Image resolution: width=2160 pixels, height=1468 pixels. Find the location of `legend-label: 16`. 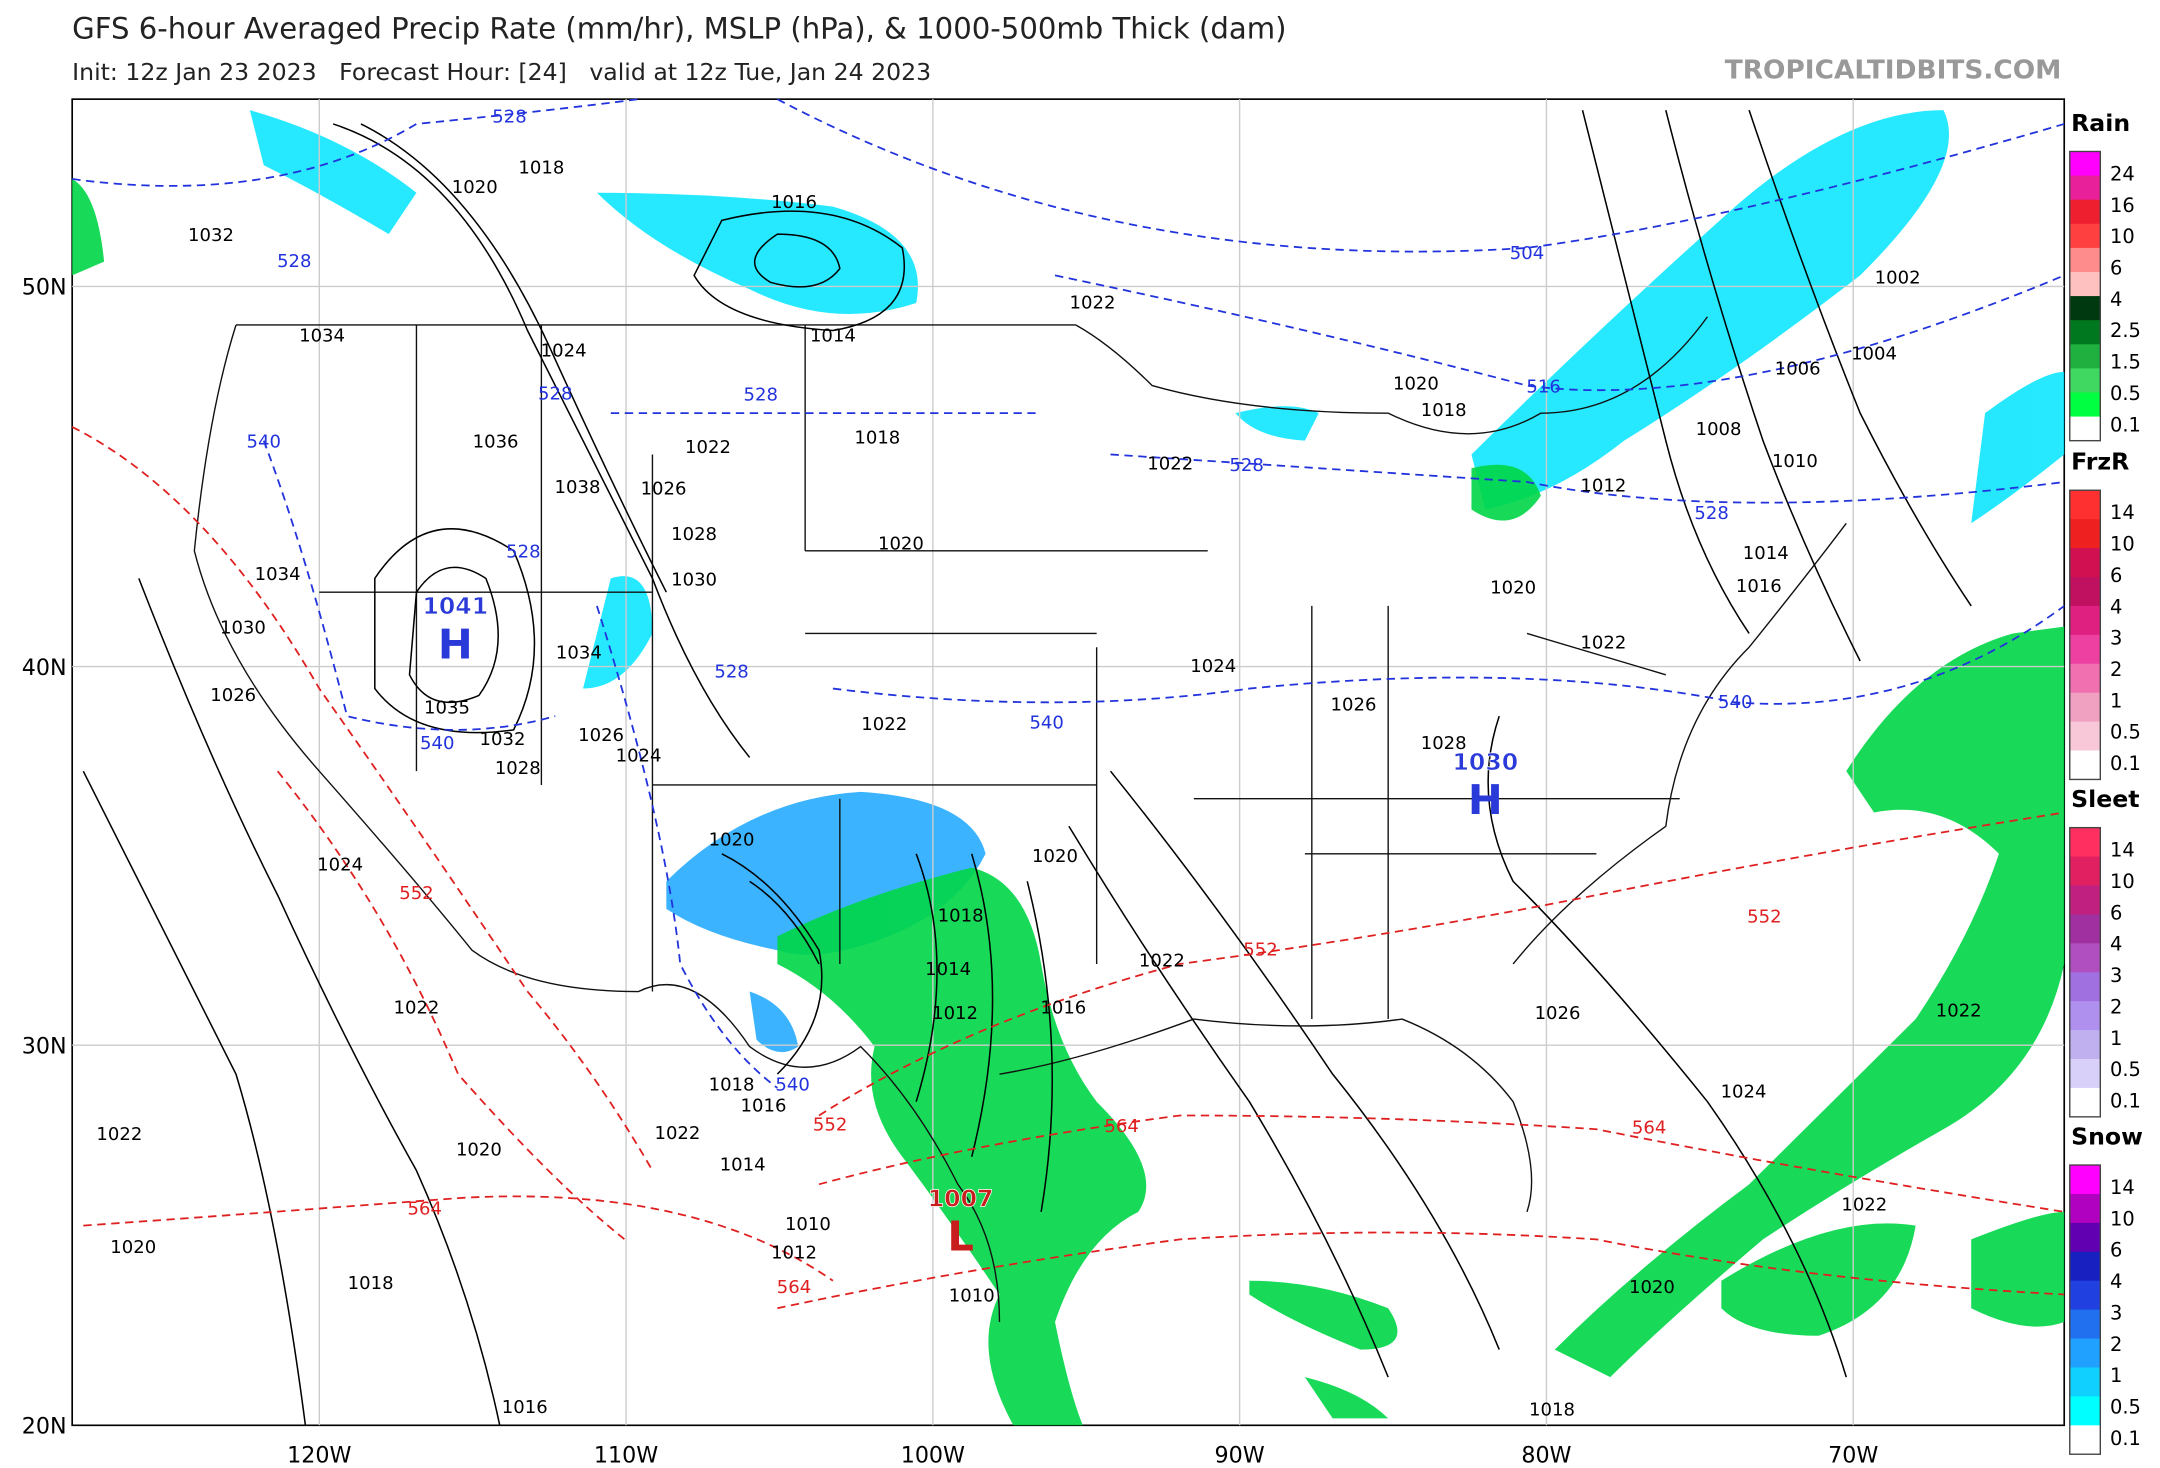

legend-label: 16 is located at coordinates (2122, 205).